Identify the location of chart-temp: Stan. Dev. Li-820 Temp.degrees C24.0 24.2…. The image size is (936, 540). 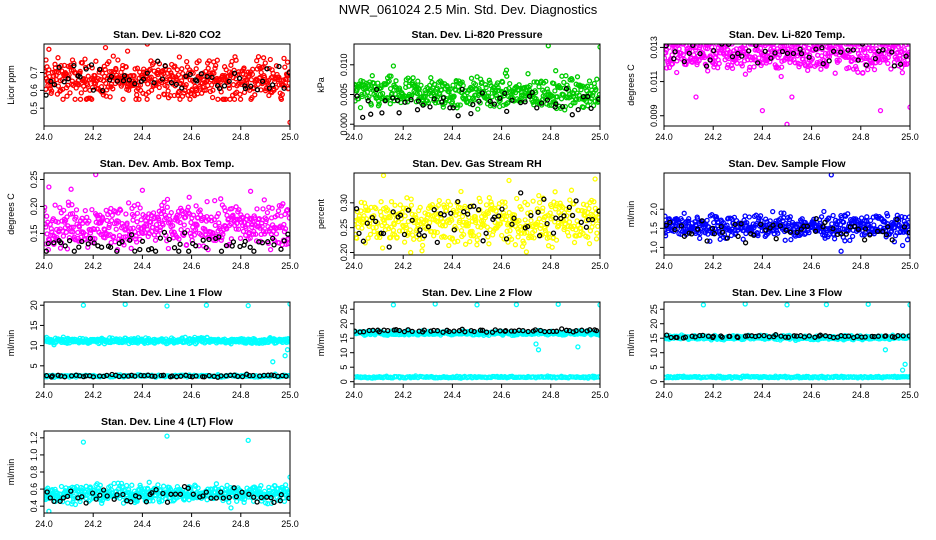
(772, 85).